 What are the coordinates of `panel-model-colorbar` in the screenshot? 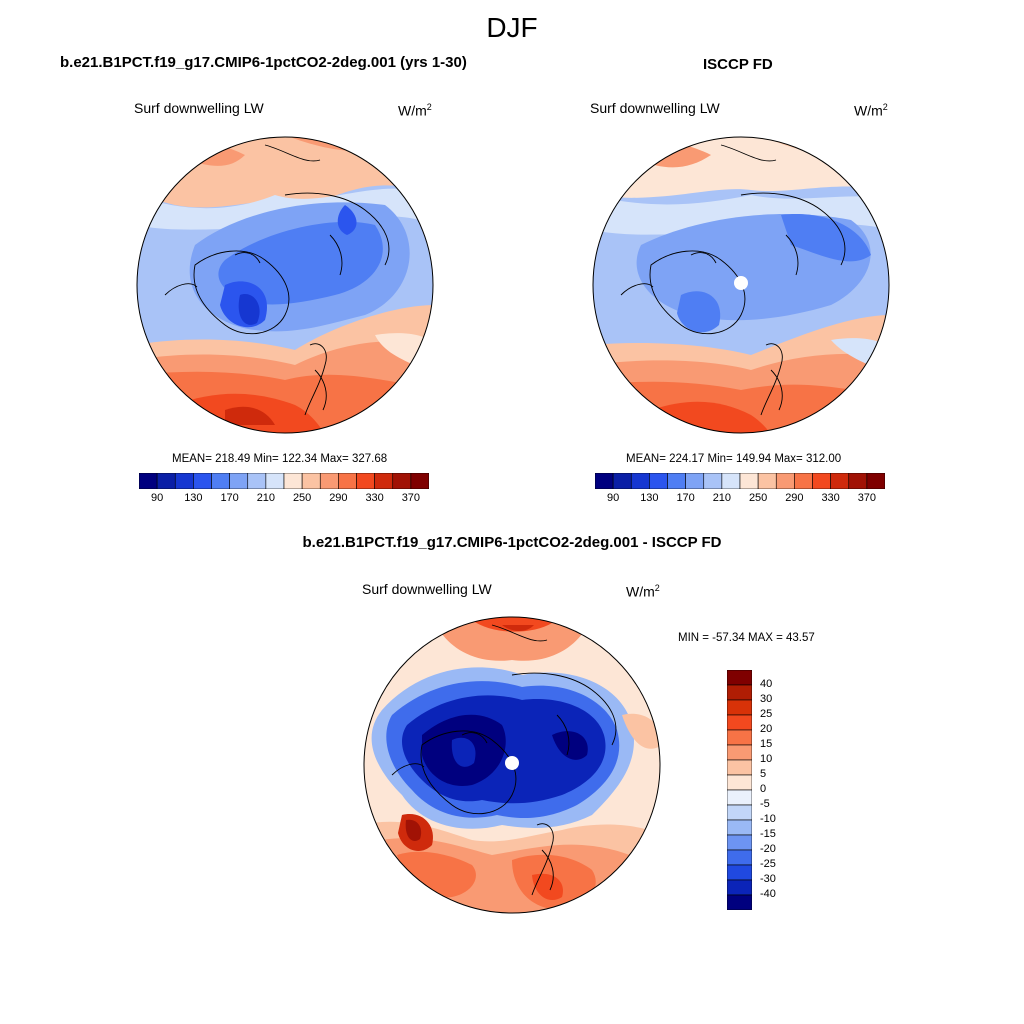 It's located at (284, 481).